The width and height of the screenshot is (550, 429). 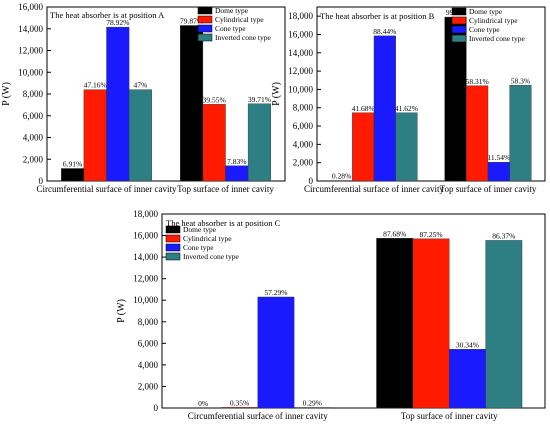 I want to click on data-label: 11.54%, so click(x=498, y=157).